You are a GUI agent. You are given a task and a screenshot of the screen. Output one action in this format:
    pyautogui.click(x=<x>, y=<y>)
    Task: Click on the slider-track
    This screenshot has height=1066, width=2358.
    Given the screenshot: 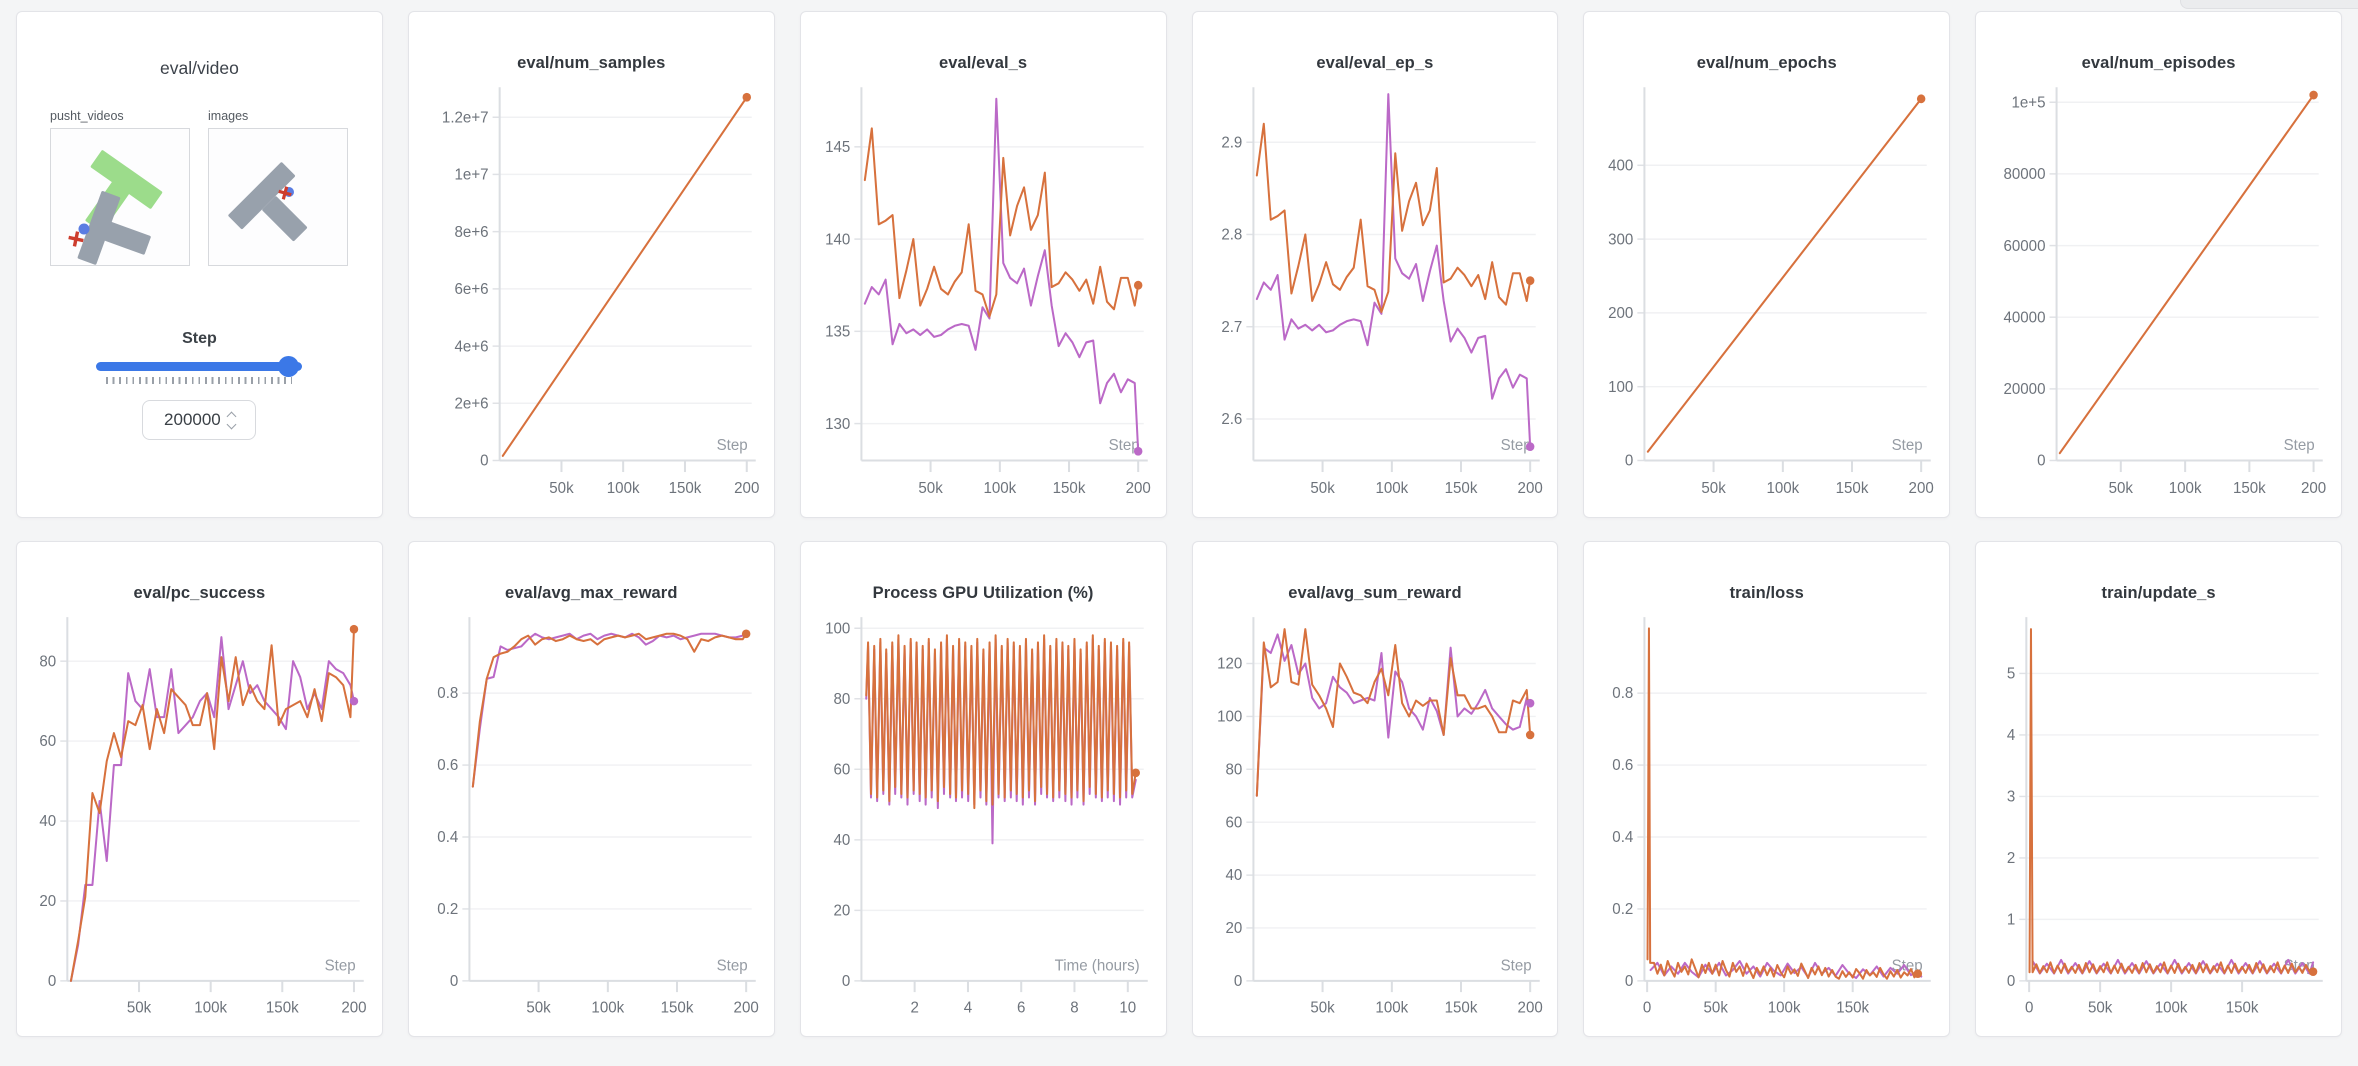 What is the action you would take?
    pyautogui.click(x=199, y=366)
    